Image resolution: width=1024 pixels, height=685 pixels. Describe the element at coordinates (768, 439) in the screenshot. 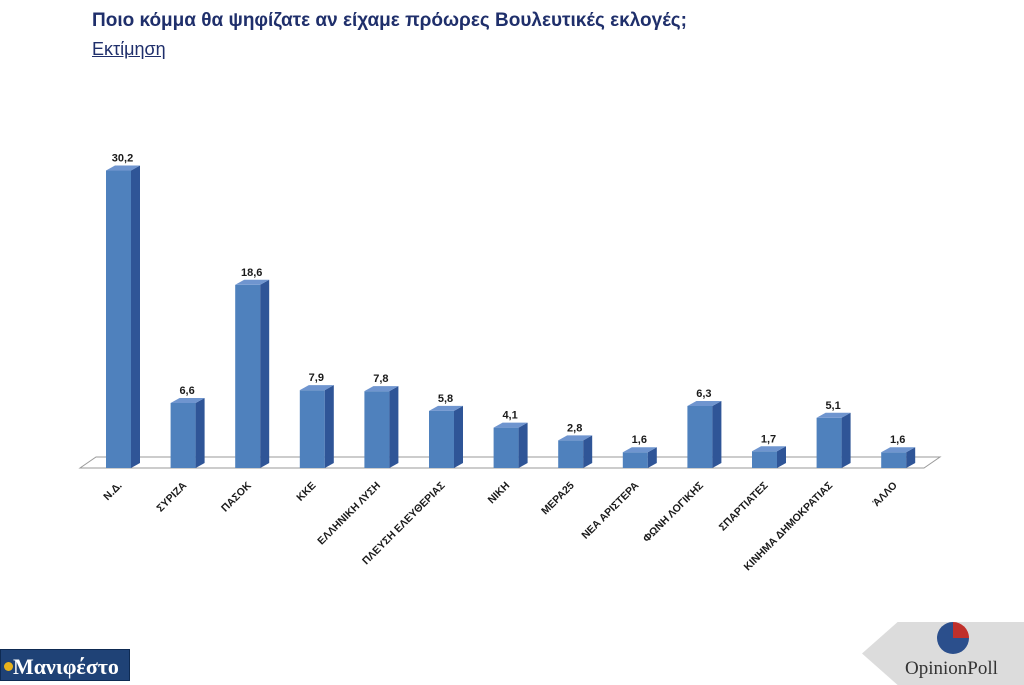

I see `bar-value-label: 1,7` at that location.